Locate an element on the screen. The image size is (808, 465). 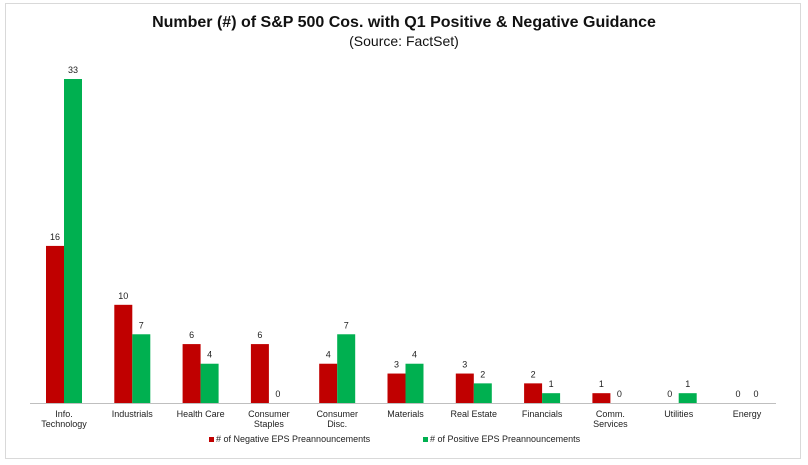
negative-data-label-3: 6 is located at coordinates (259, 335).